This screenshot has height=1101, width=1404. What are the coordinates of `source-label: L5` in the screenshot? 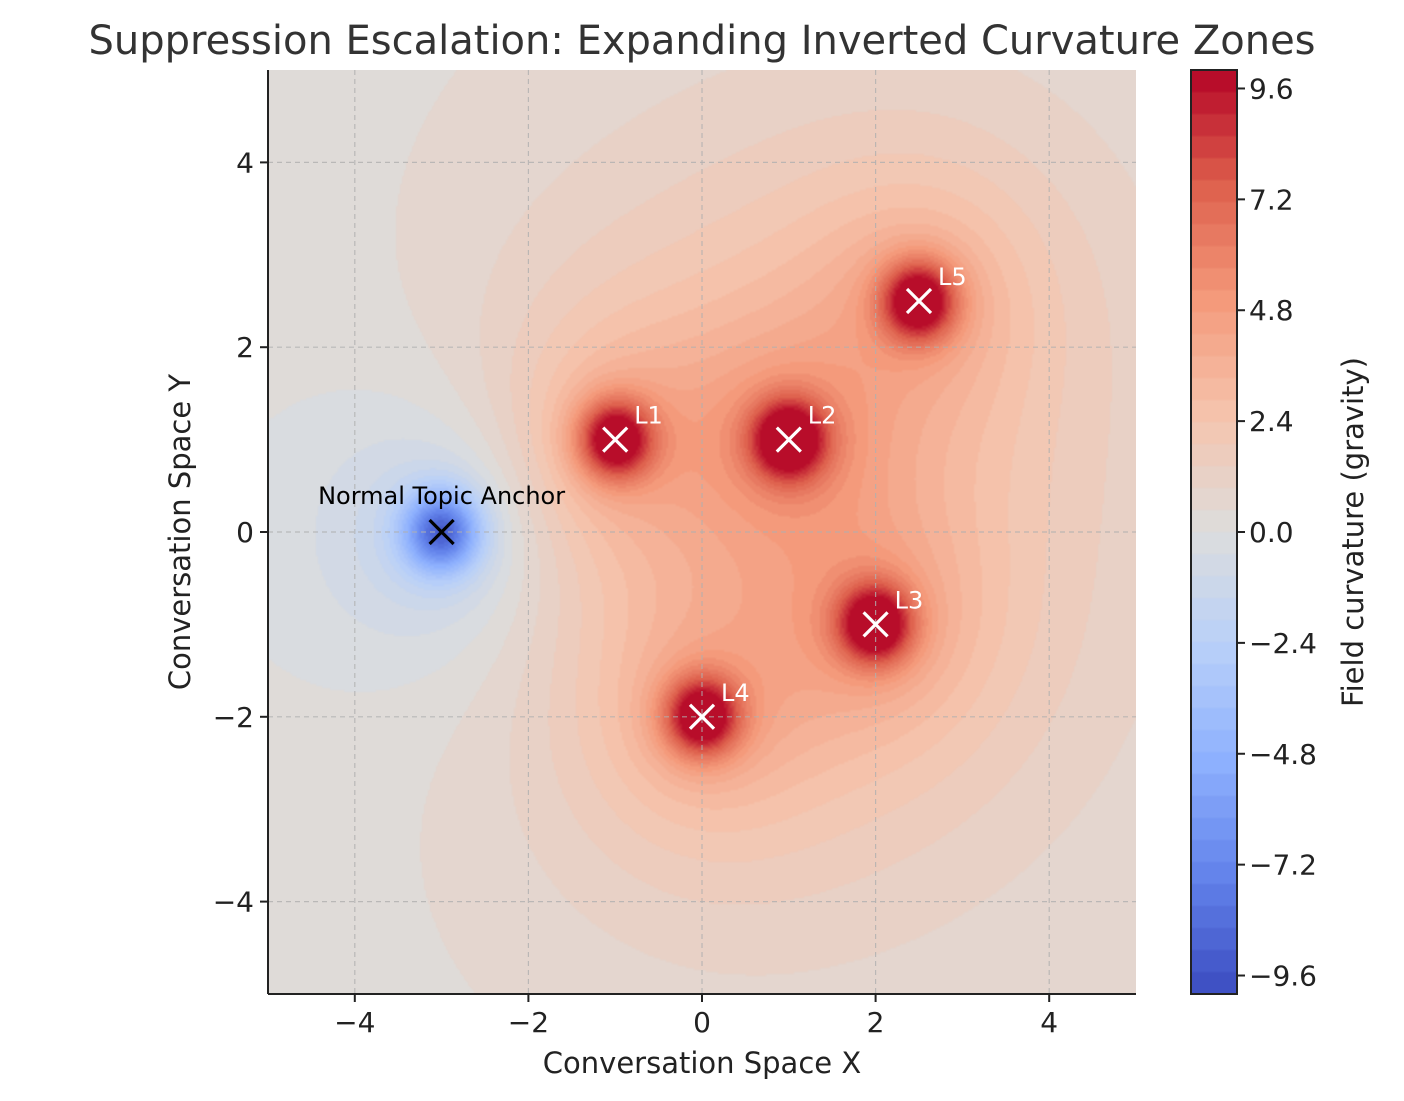 It's located at (952, 277).